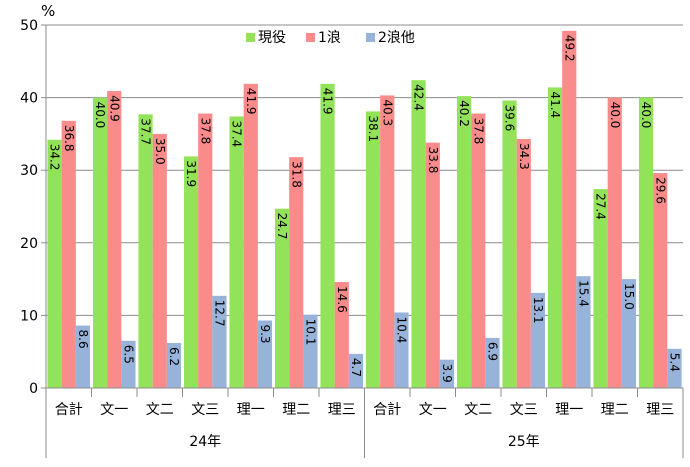 Image resolution: width=690 pixels, height=467 pixels. What do you see at coordinates (272, 38) in the screenshot?
I see `legend-label: 現役` at bounding box center [272, 38].